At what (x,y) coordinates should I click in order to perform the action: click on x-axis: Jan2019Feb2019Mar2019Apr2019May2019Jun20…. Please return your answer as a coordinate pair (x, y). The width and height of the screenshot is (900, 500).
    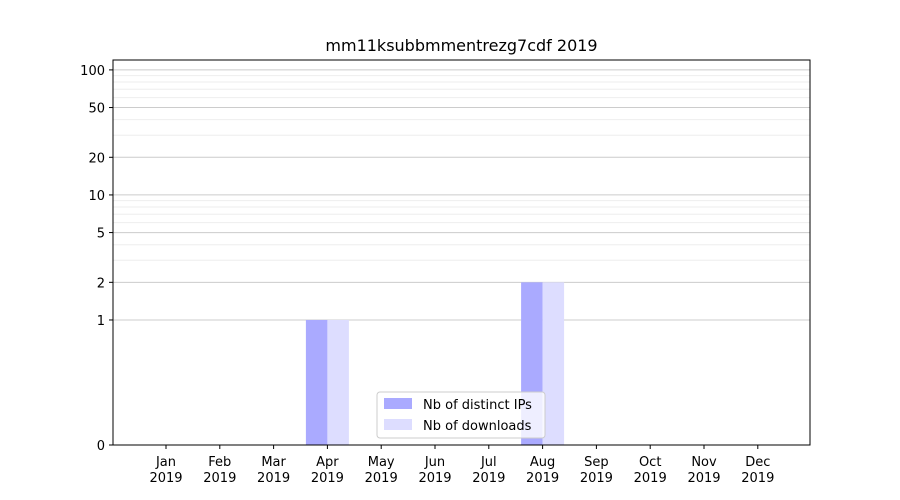
    Looking at the image, I should click on (461, 465).